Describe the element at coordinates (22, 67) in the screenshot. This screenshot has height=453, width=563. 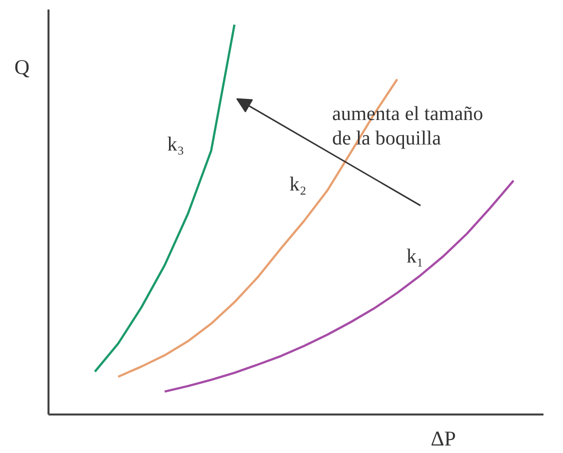
I see `y-axis-title: Q` at that location.